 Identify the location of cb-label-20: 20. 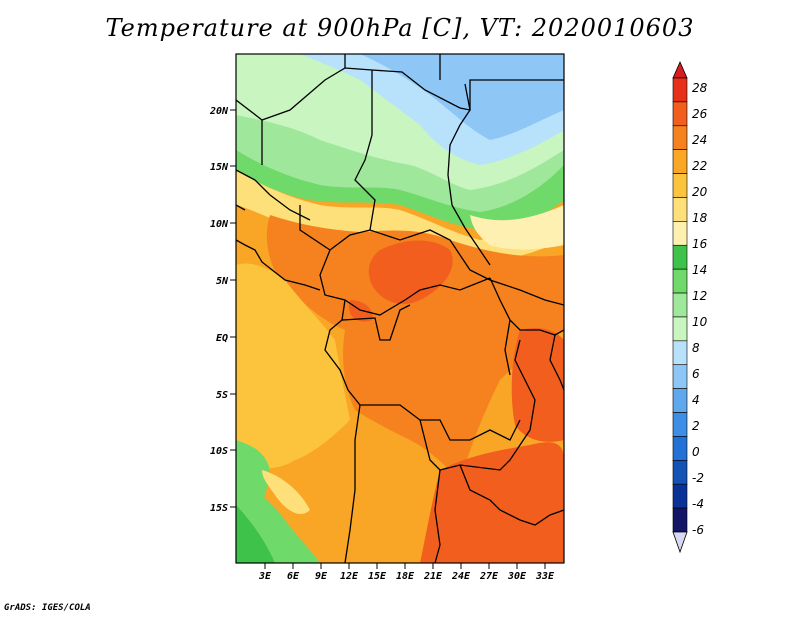
(700, 192).